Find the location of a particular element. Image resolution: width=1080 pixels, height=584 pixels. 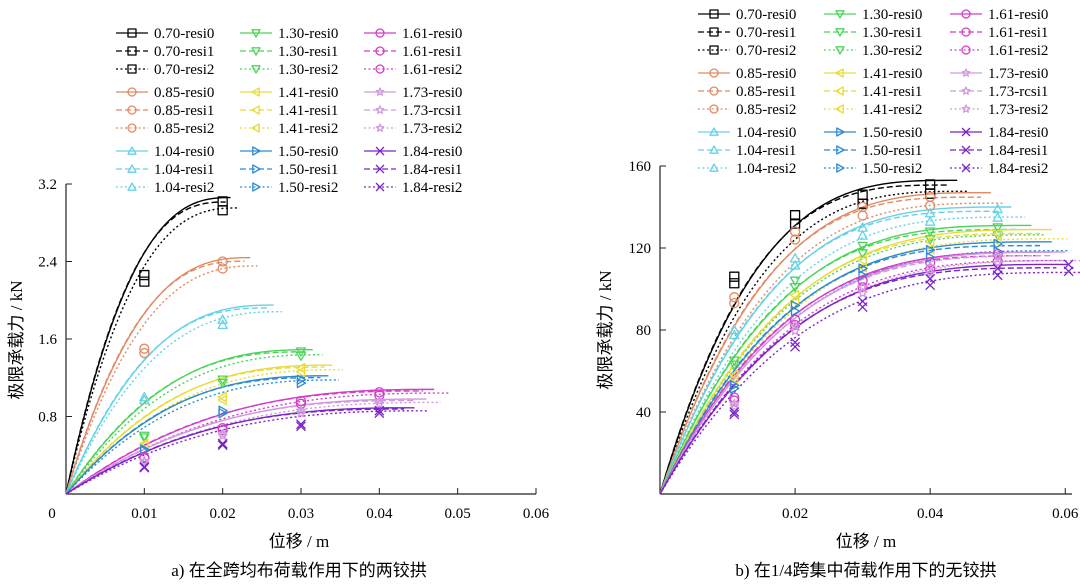

legend-label: 0.85-resi1 is located at coordinates (766, 92).